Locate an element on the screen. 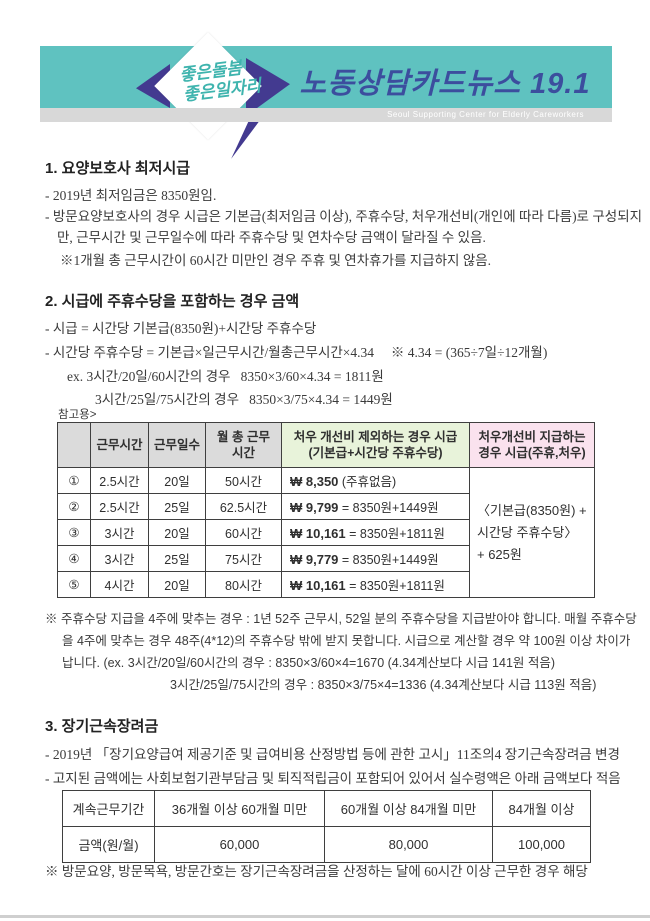 The image size is (650, 921). table1-caption: 참고용> is located at coordinates (77, 415).